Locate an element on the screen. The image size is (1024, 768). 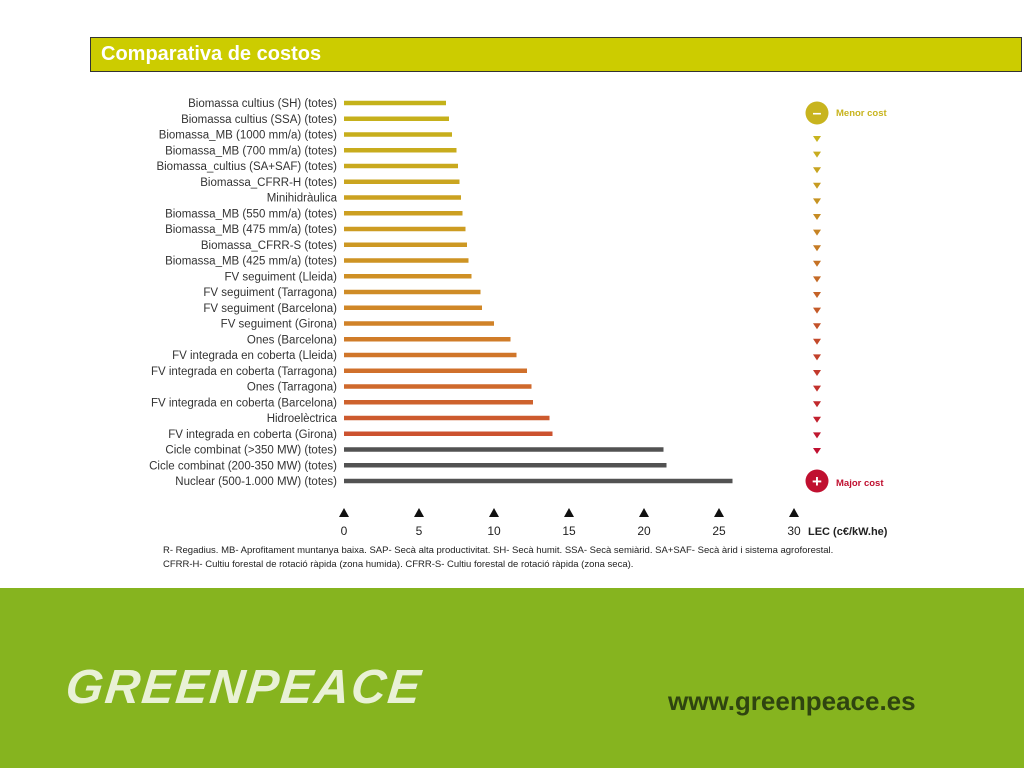
category-label: FV integrada en coberta (Barcelona) is located at coordinates (244, 403).